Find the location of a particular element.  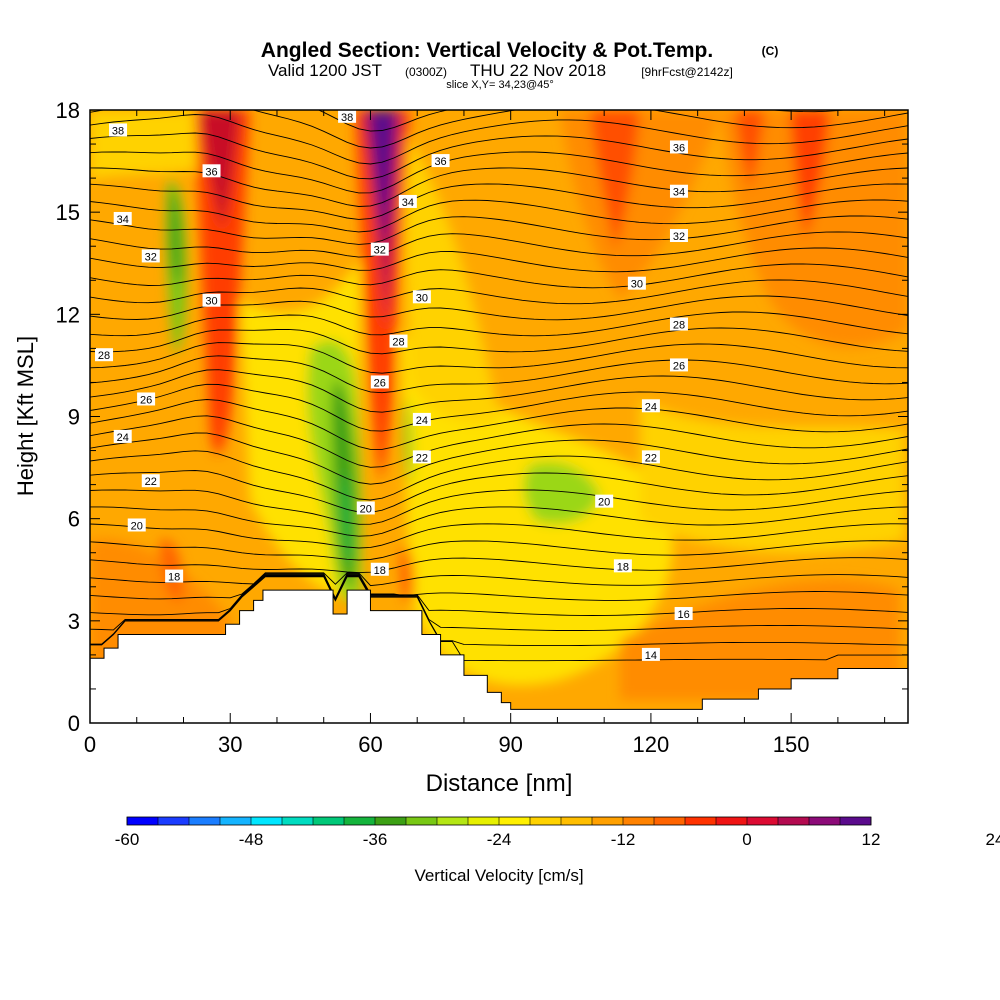

subtitle-valid: Valid 1200 JST is located at coordinates (325, 70).